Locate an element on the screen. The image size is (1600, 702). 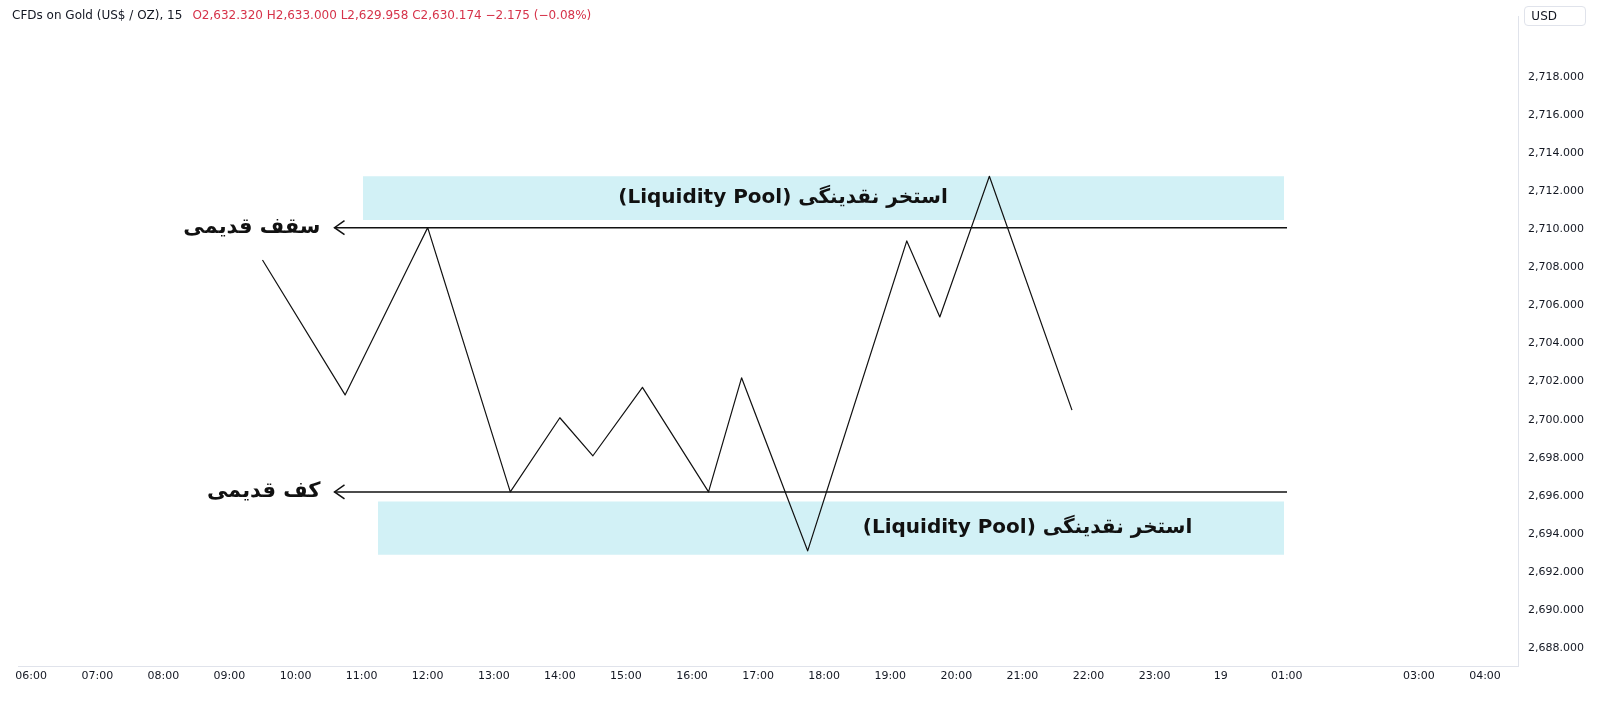
x-tick-label: 13:00 is located at coordinates (493, 676).